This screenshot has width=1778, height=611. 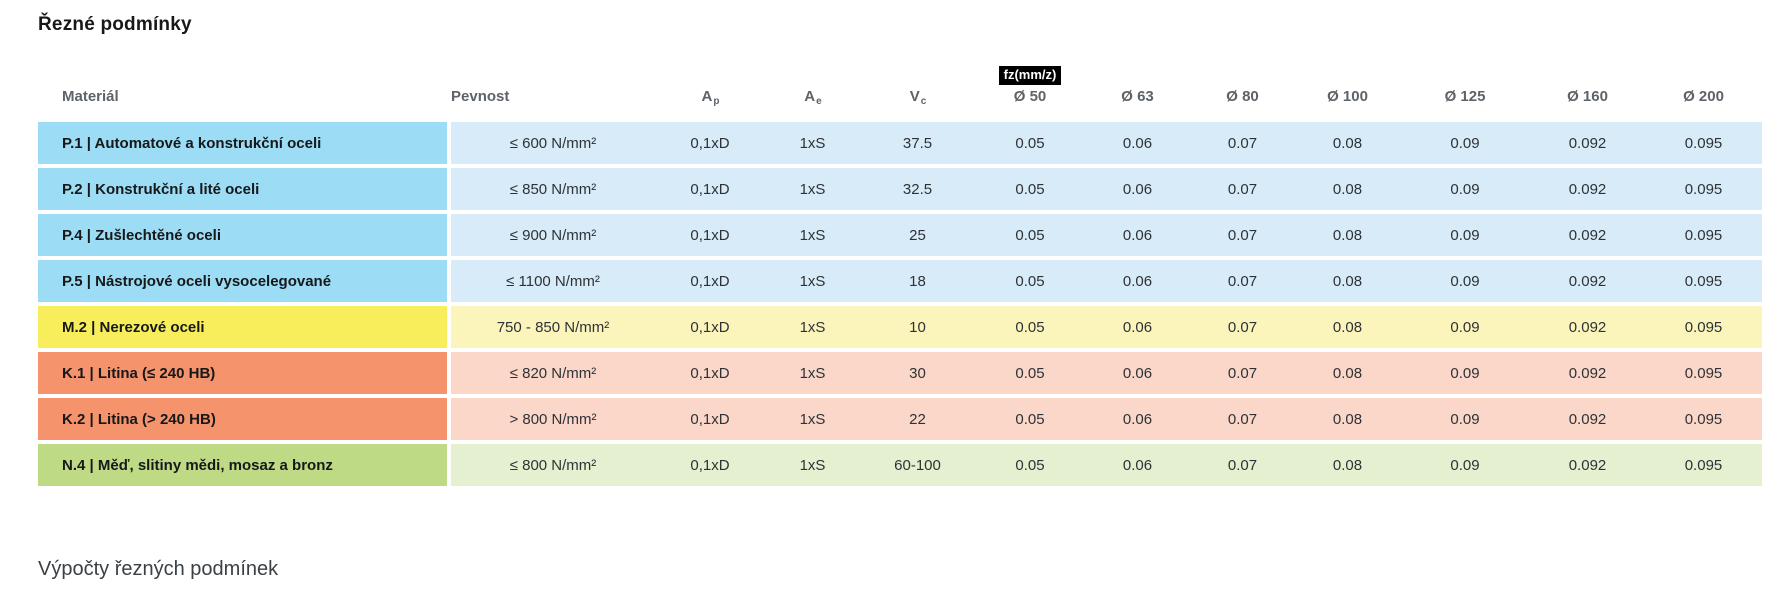 I want to click on diameter-label: Ø 50, so click(x=1030, y=97).